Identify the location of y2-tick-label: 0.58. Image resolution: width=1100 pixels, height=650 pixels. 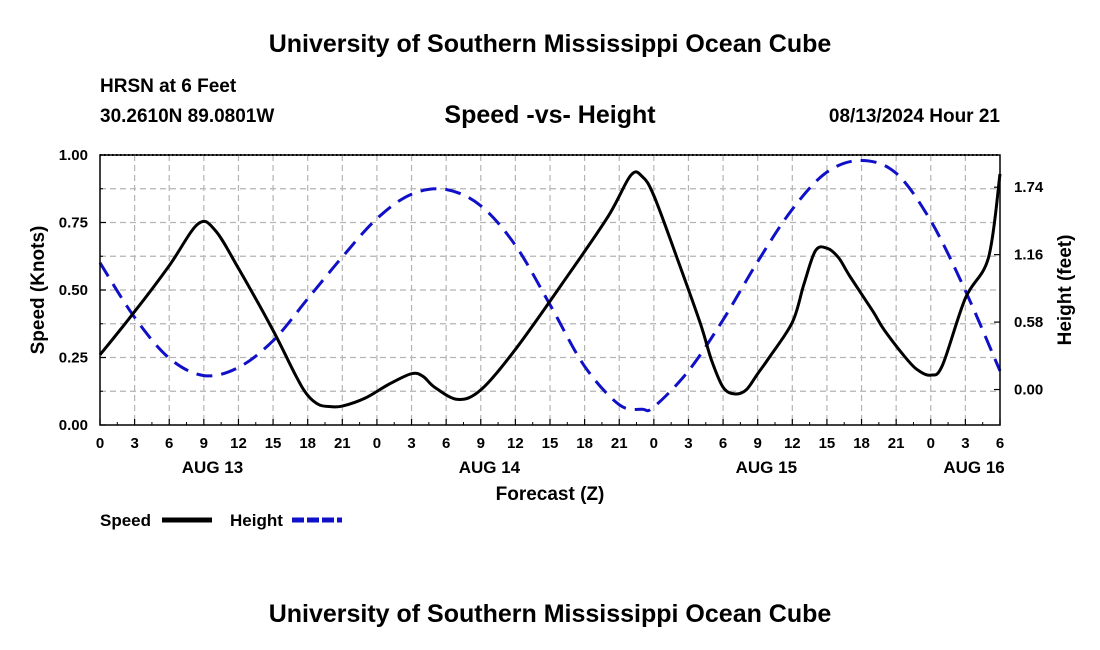
(1028, 322).